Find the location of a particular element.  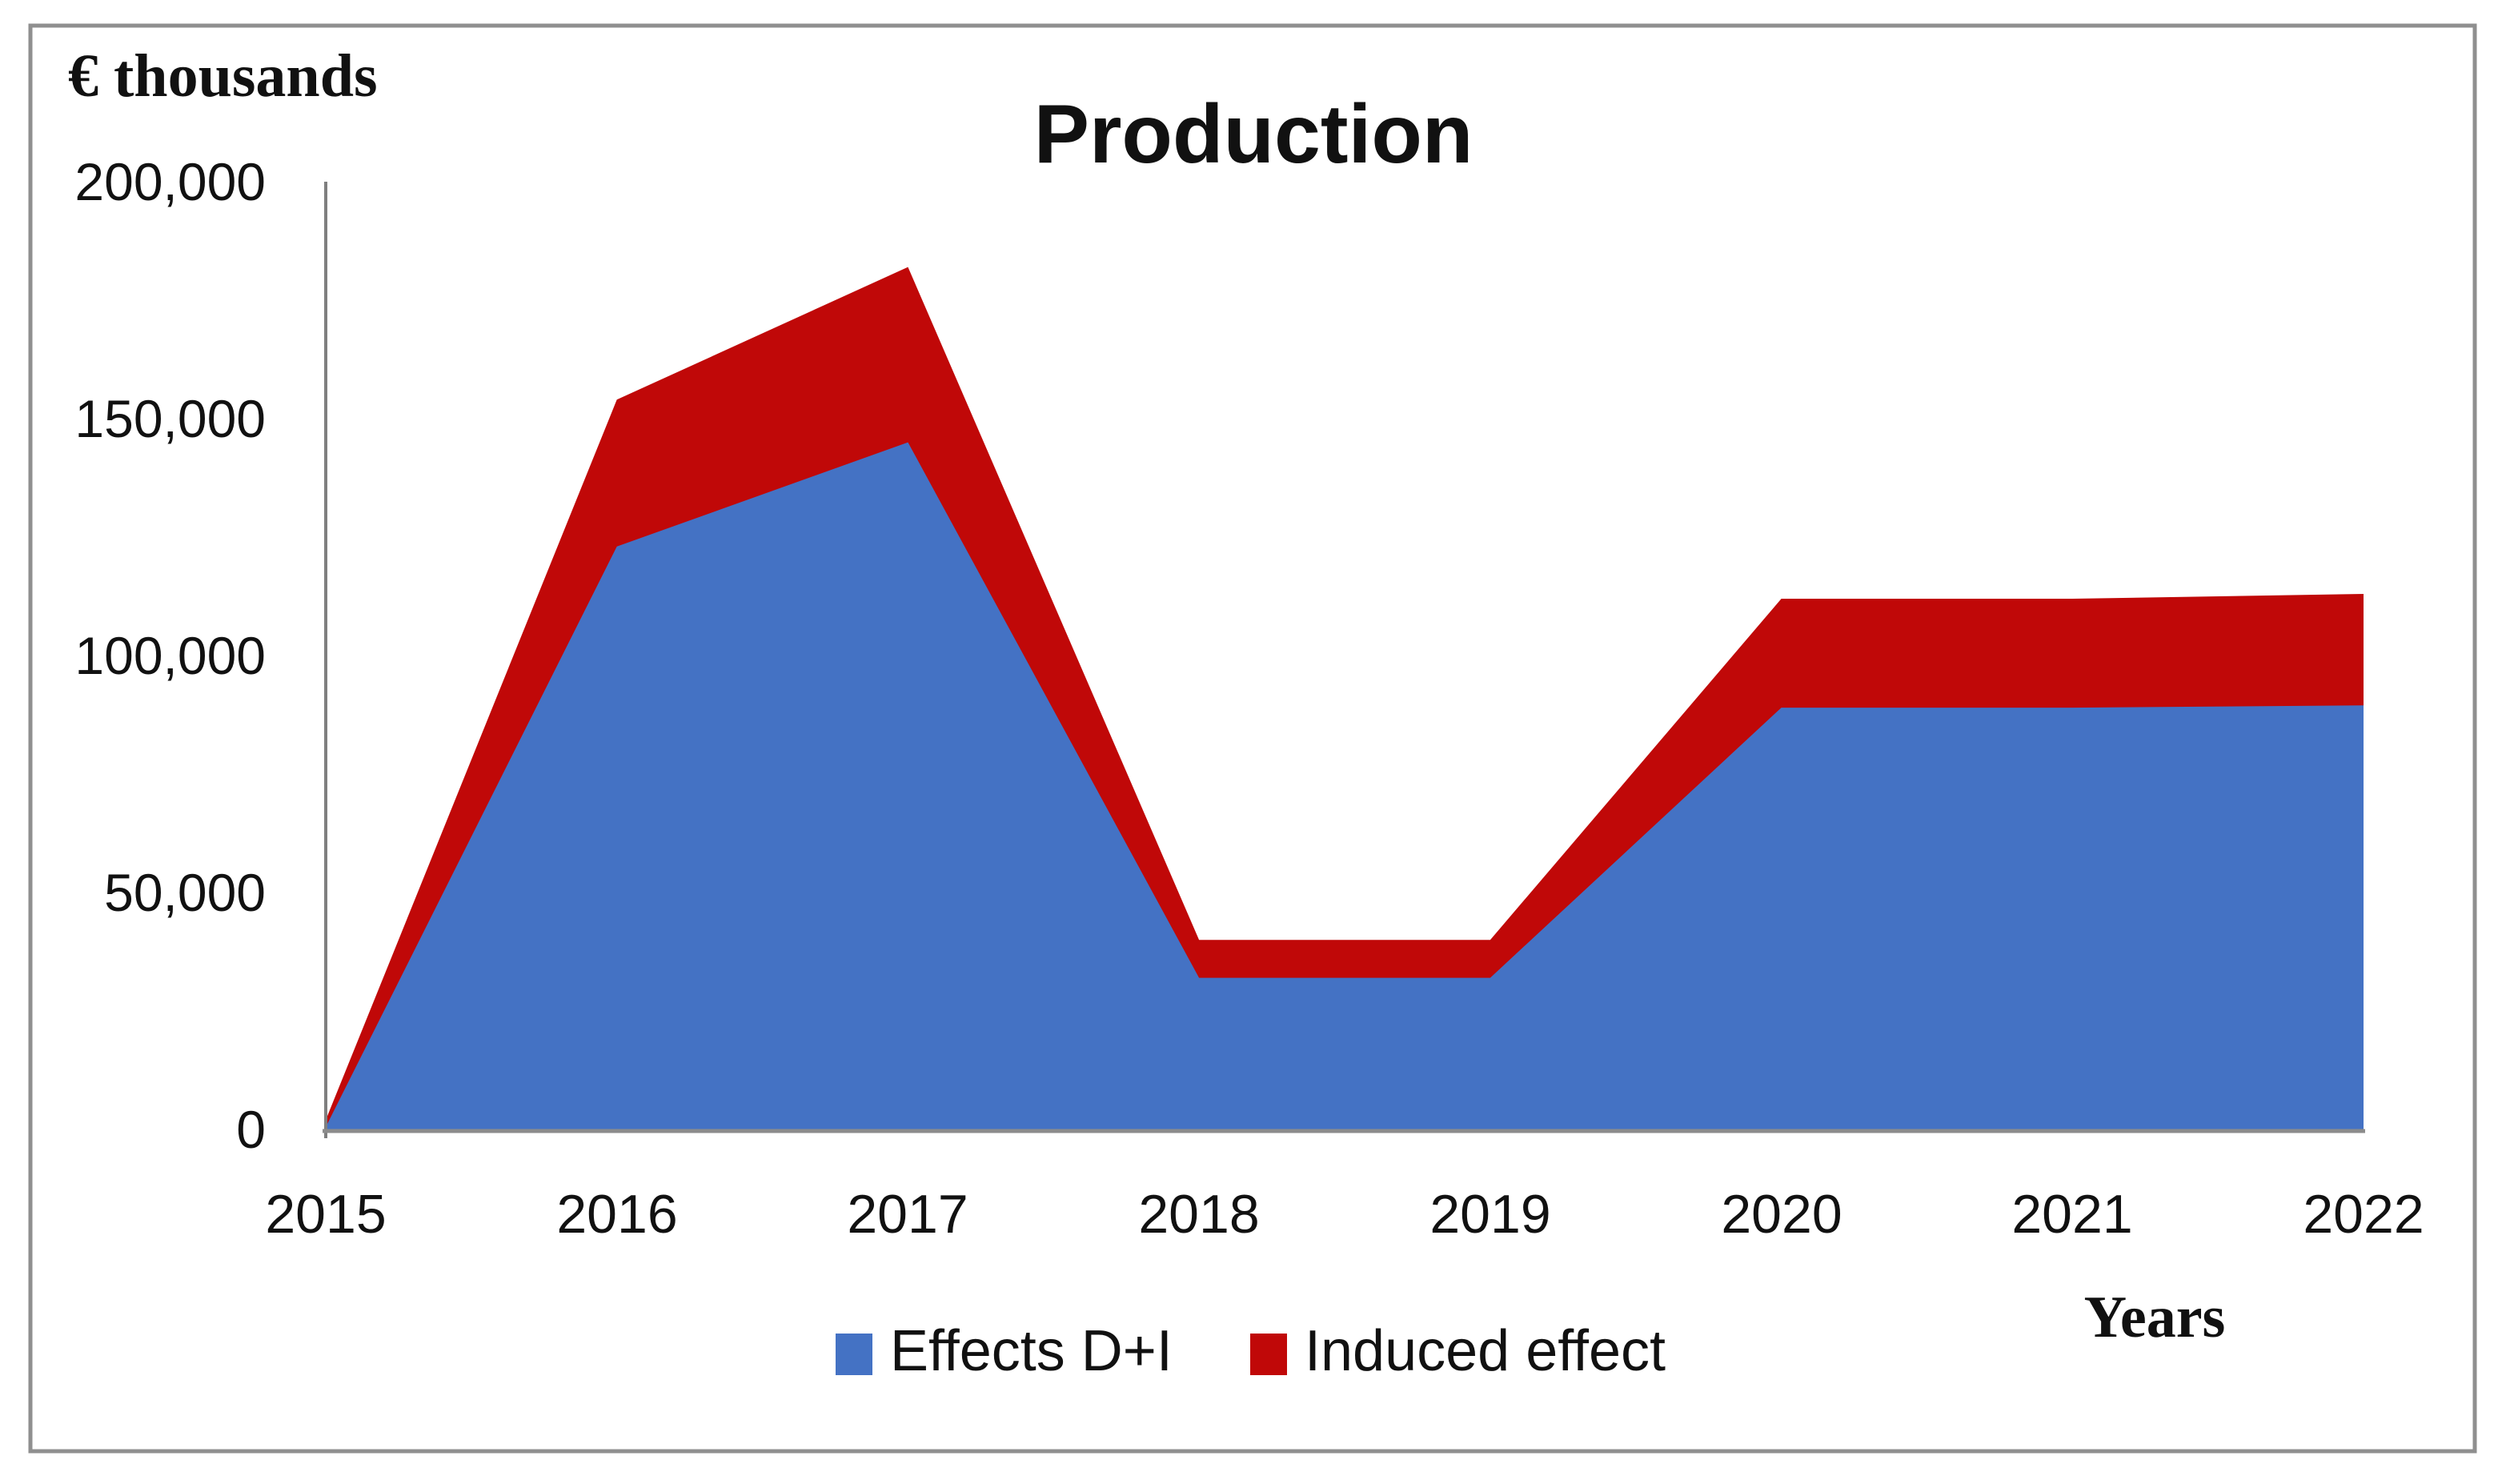

y-tick-label: 100,000 is located at coordinates (170, 655).